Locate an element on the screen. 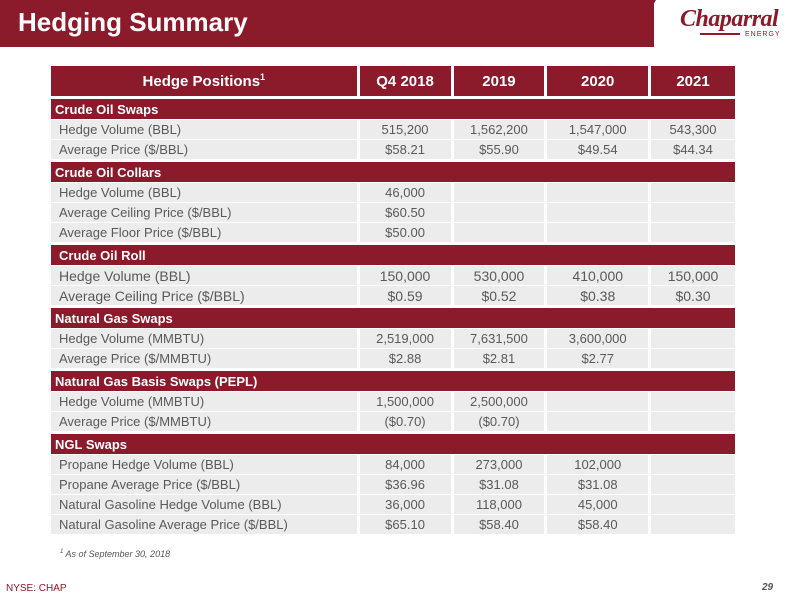  table-row: Average Price ($/MMBTU) ($0.70) ($0.70) is located at coordinates (393, 421).